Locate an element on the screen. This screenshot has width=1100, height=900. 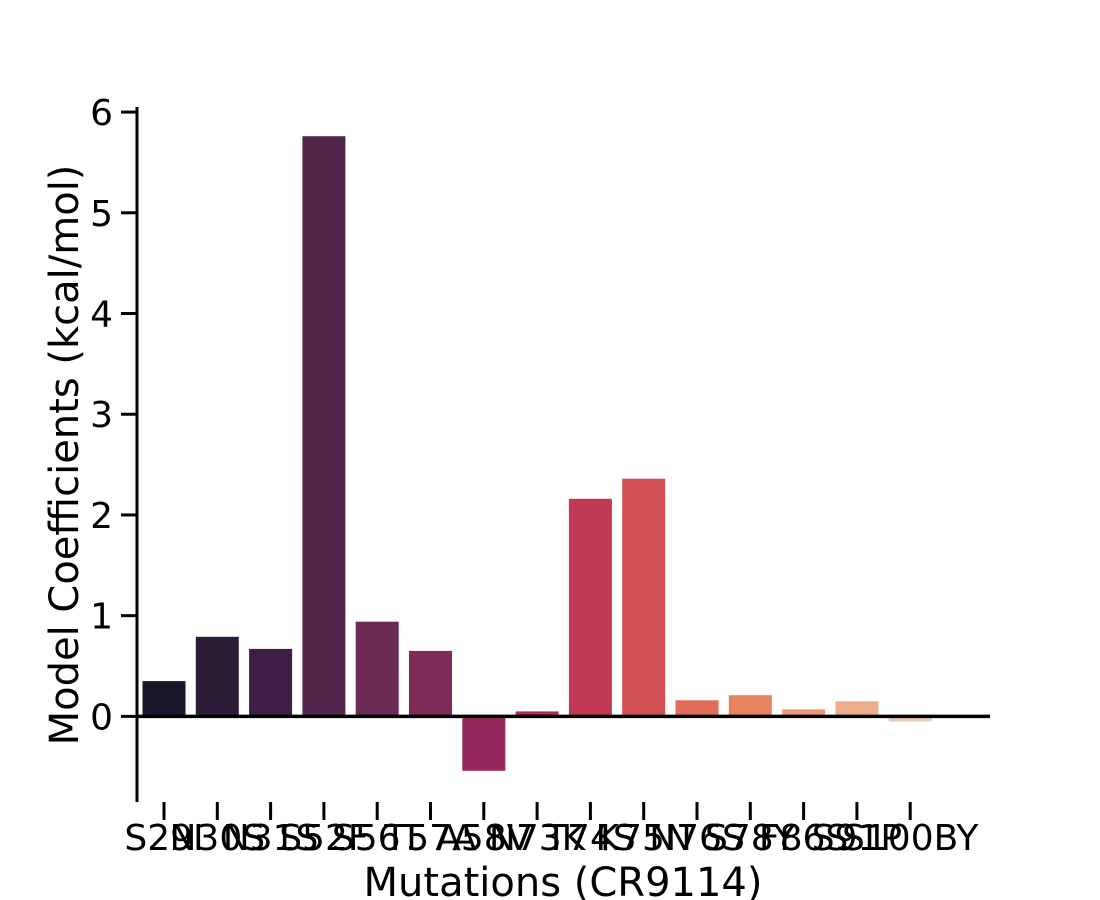
y-tick-label: 1 is located at coordinates (101, 617).